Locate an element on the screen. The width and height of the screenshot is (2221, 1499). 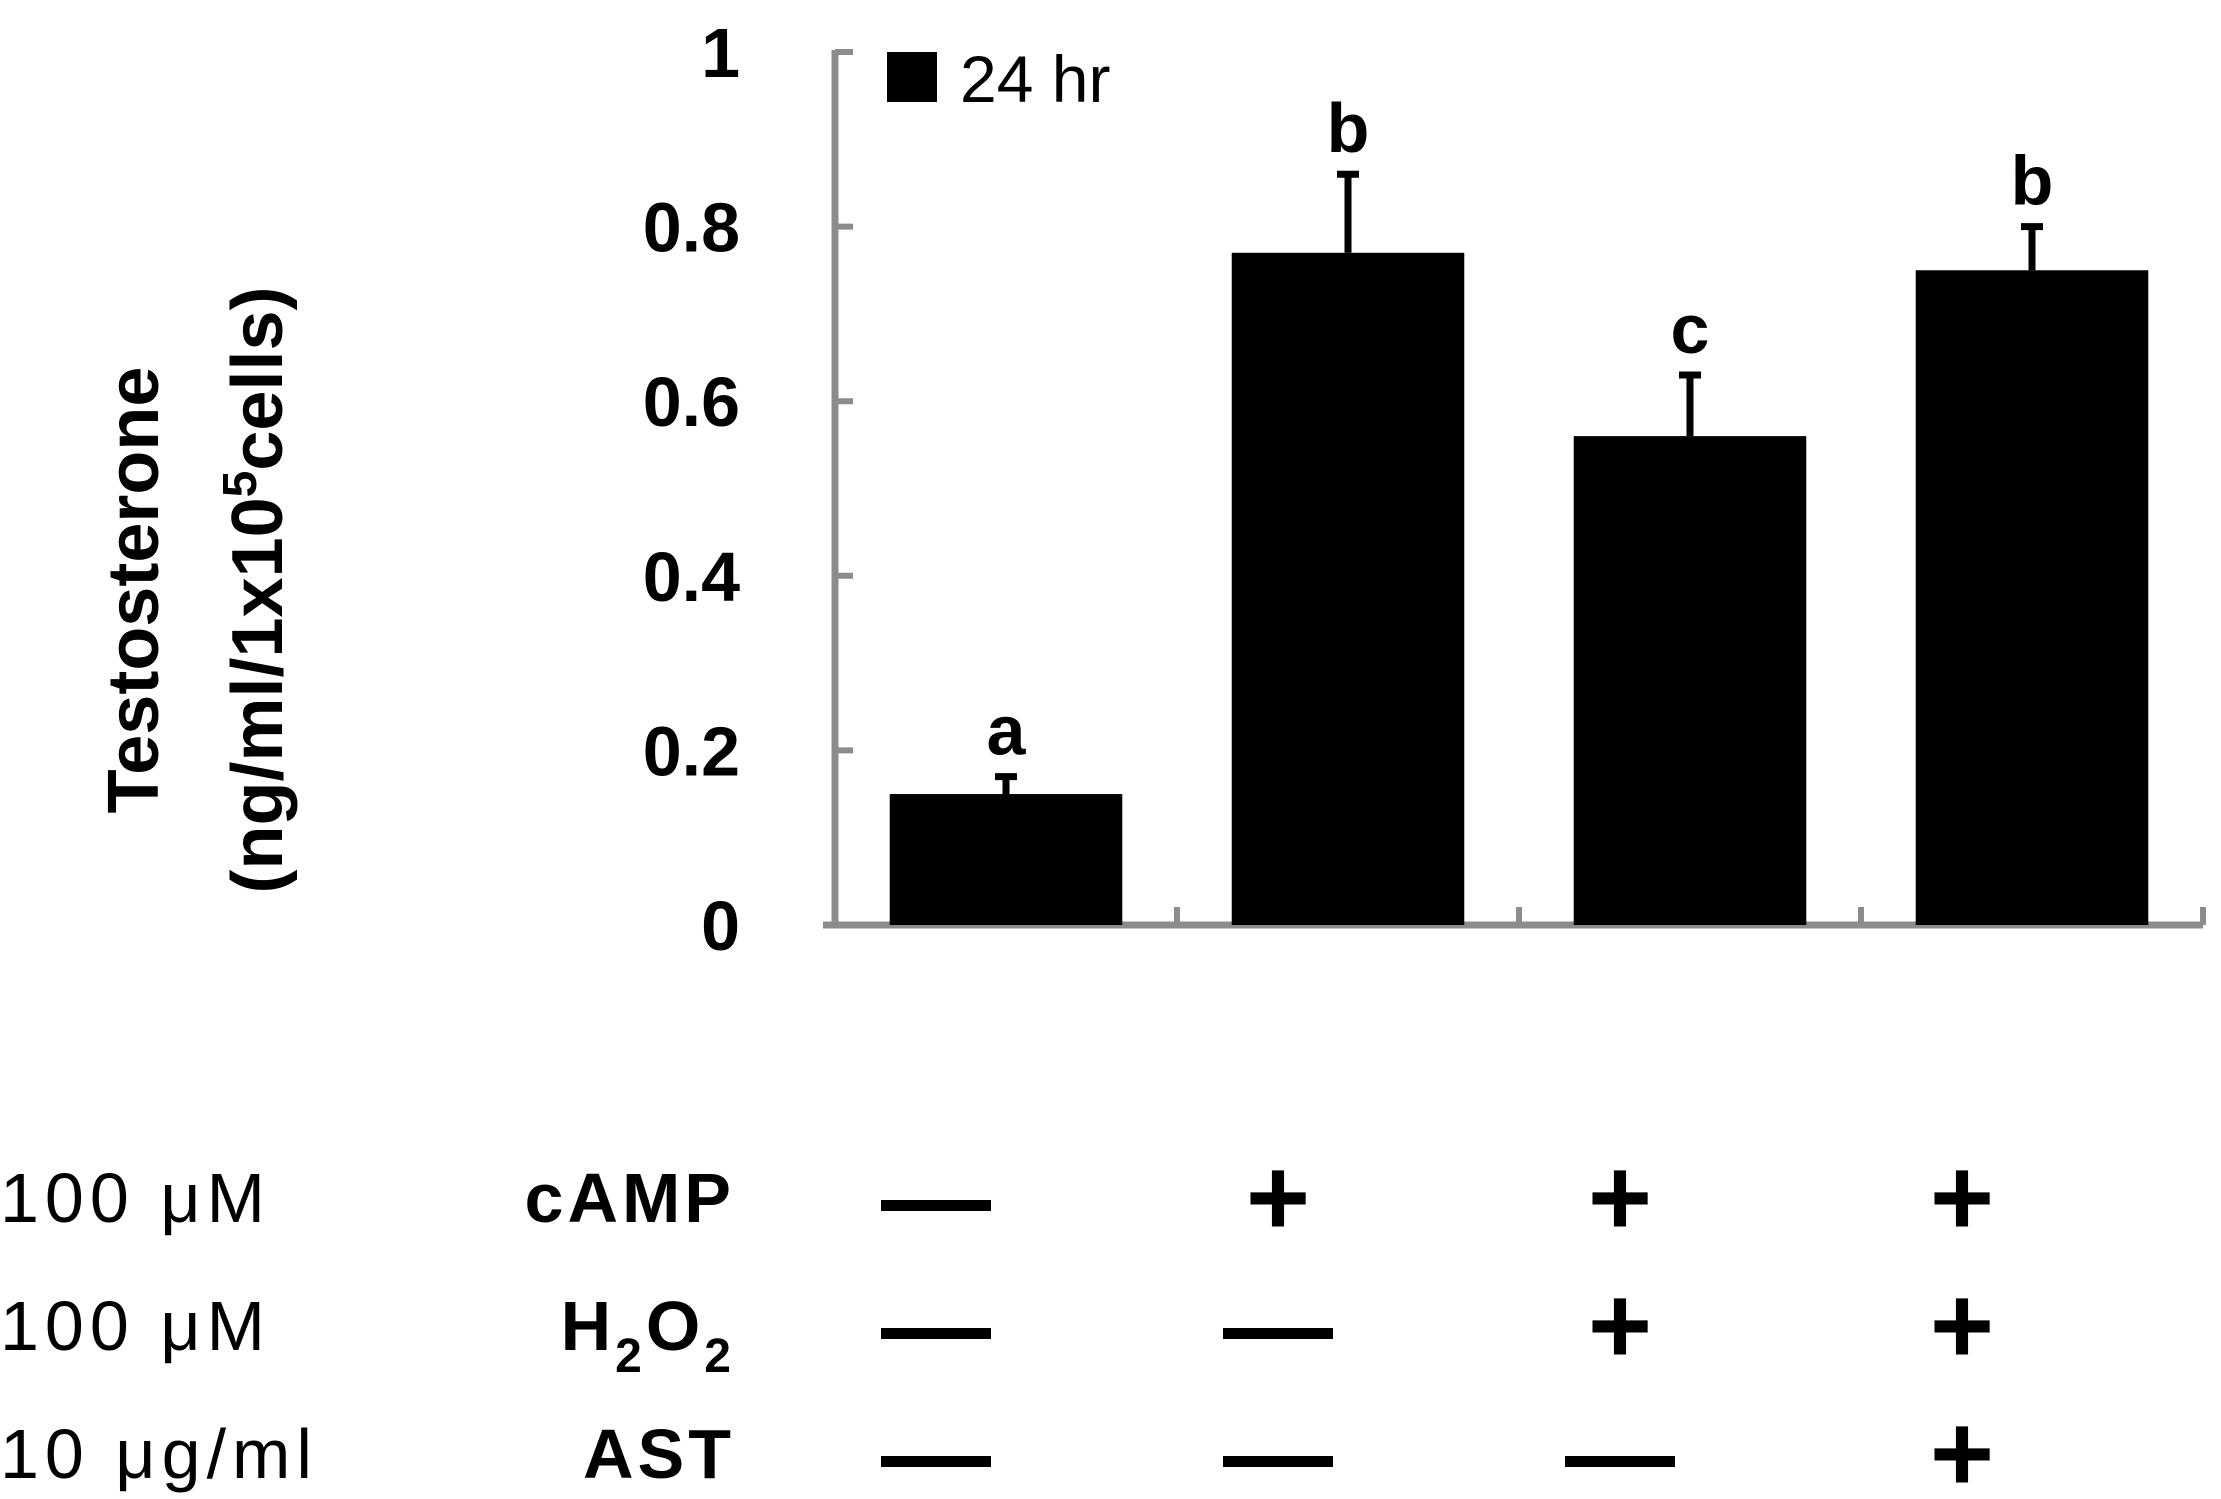
y-axis-label-line1: Testosterone is located at coordinates (134, 590).